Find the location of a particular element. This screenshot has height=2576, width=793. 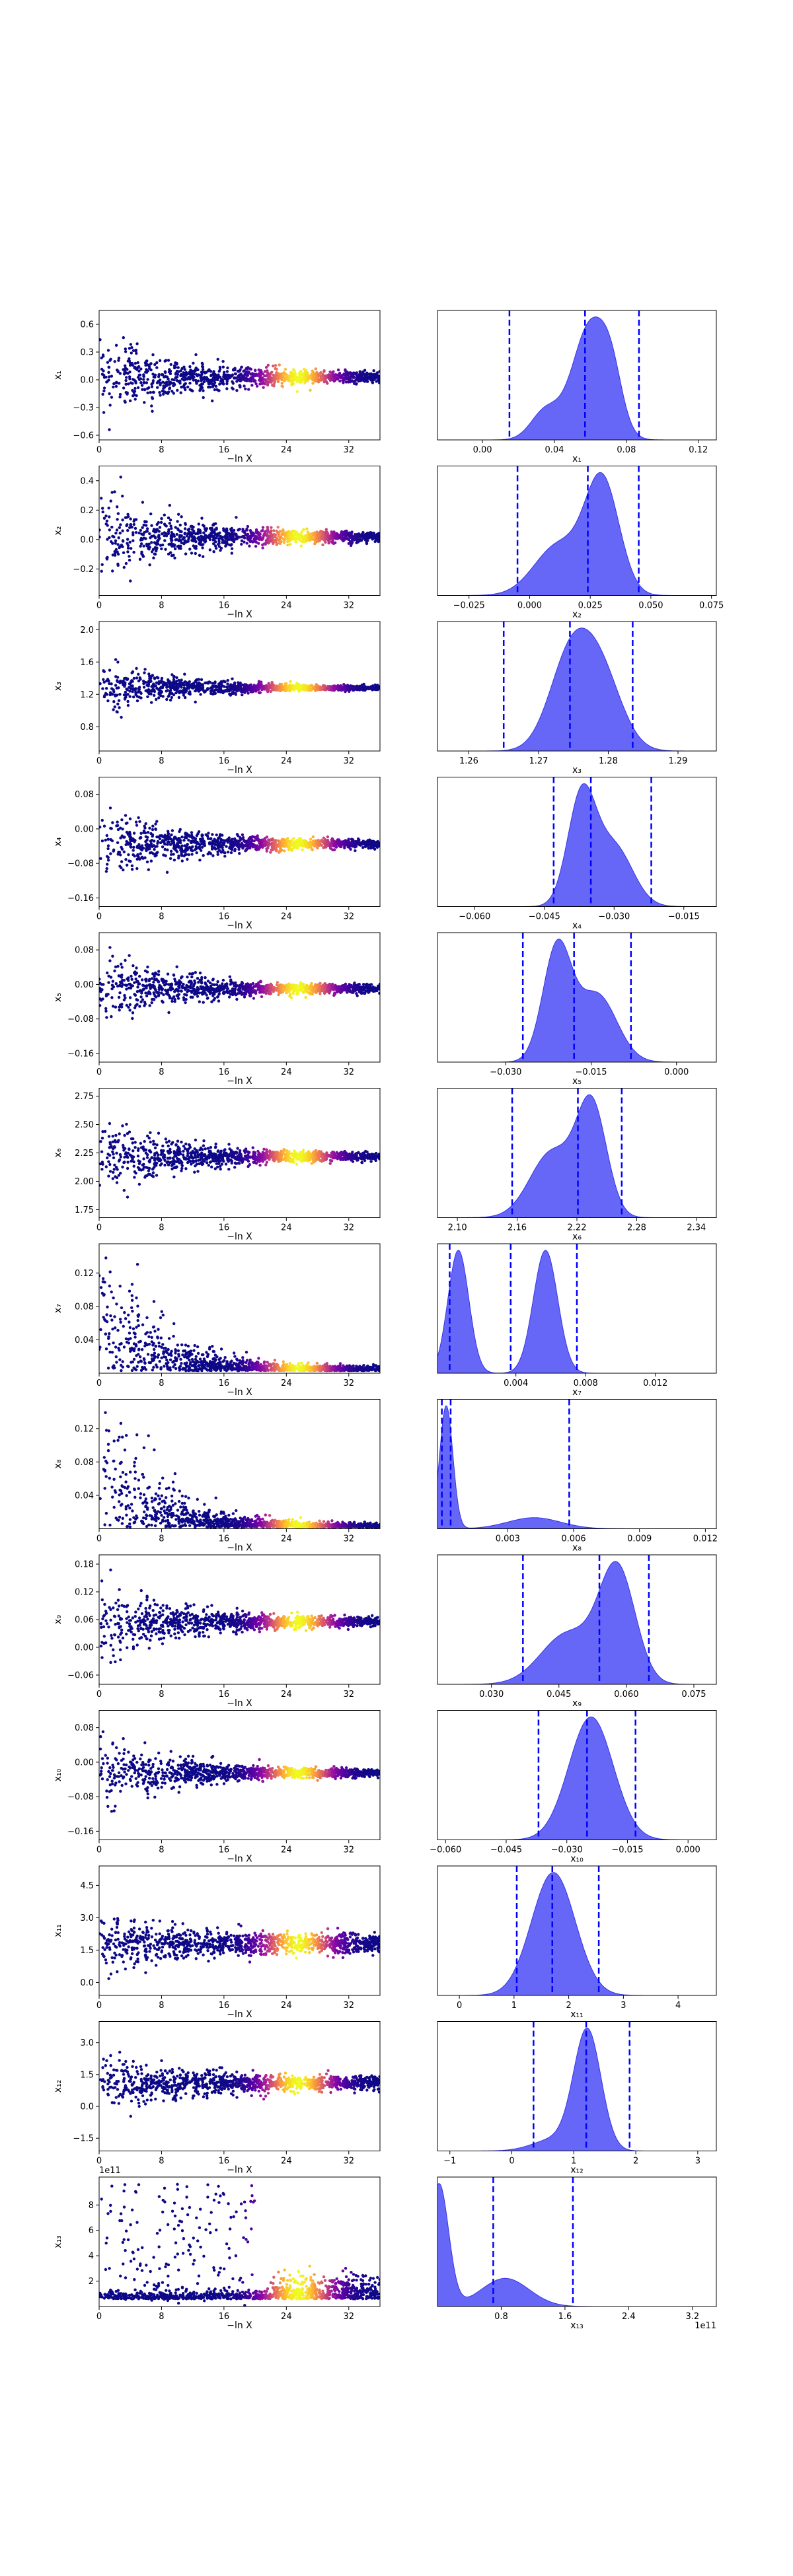

x-tick-label: 32 is located at coordinates (349, 917).